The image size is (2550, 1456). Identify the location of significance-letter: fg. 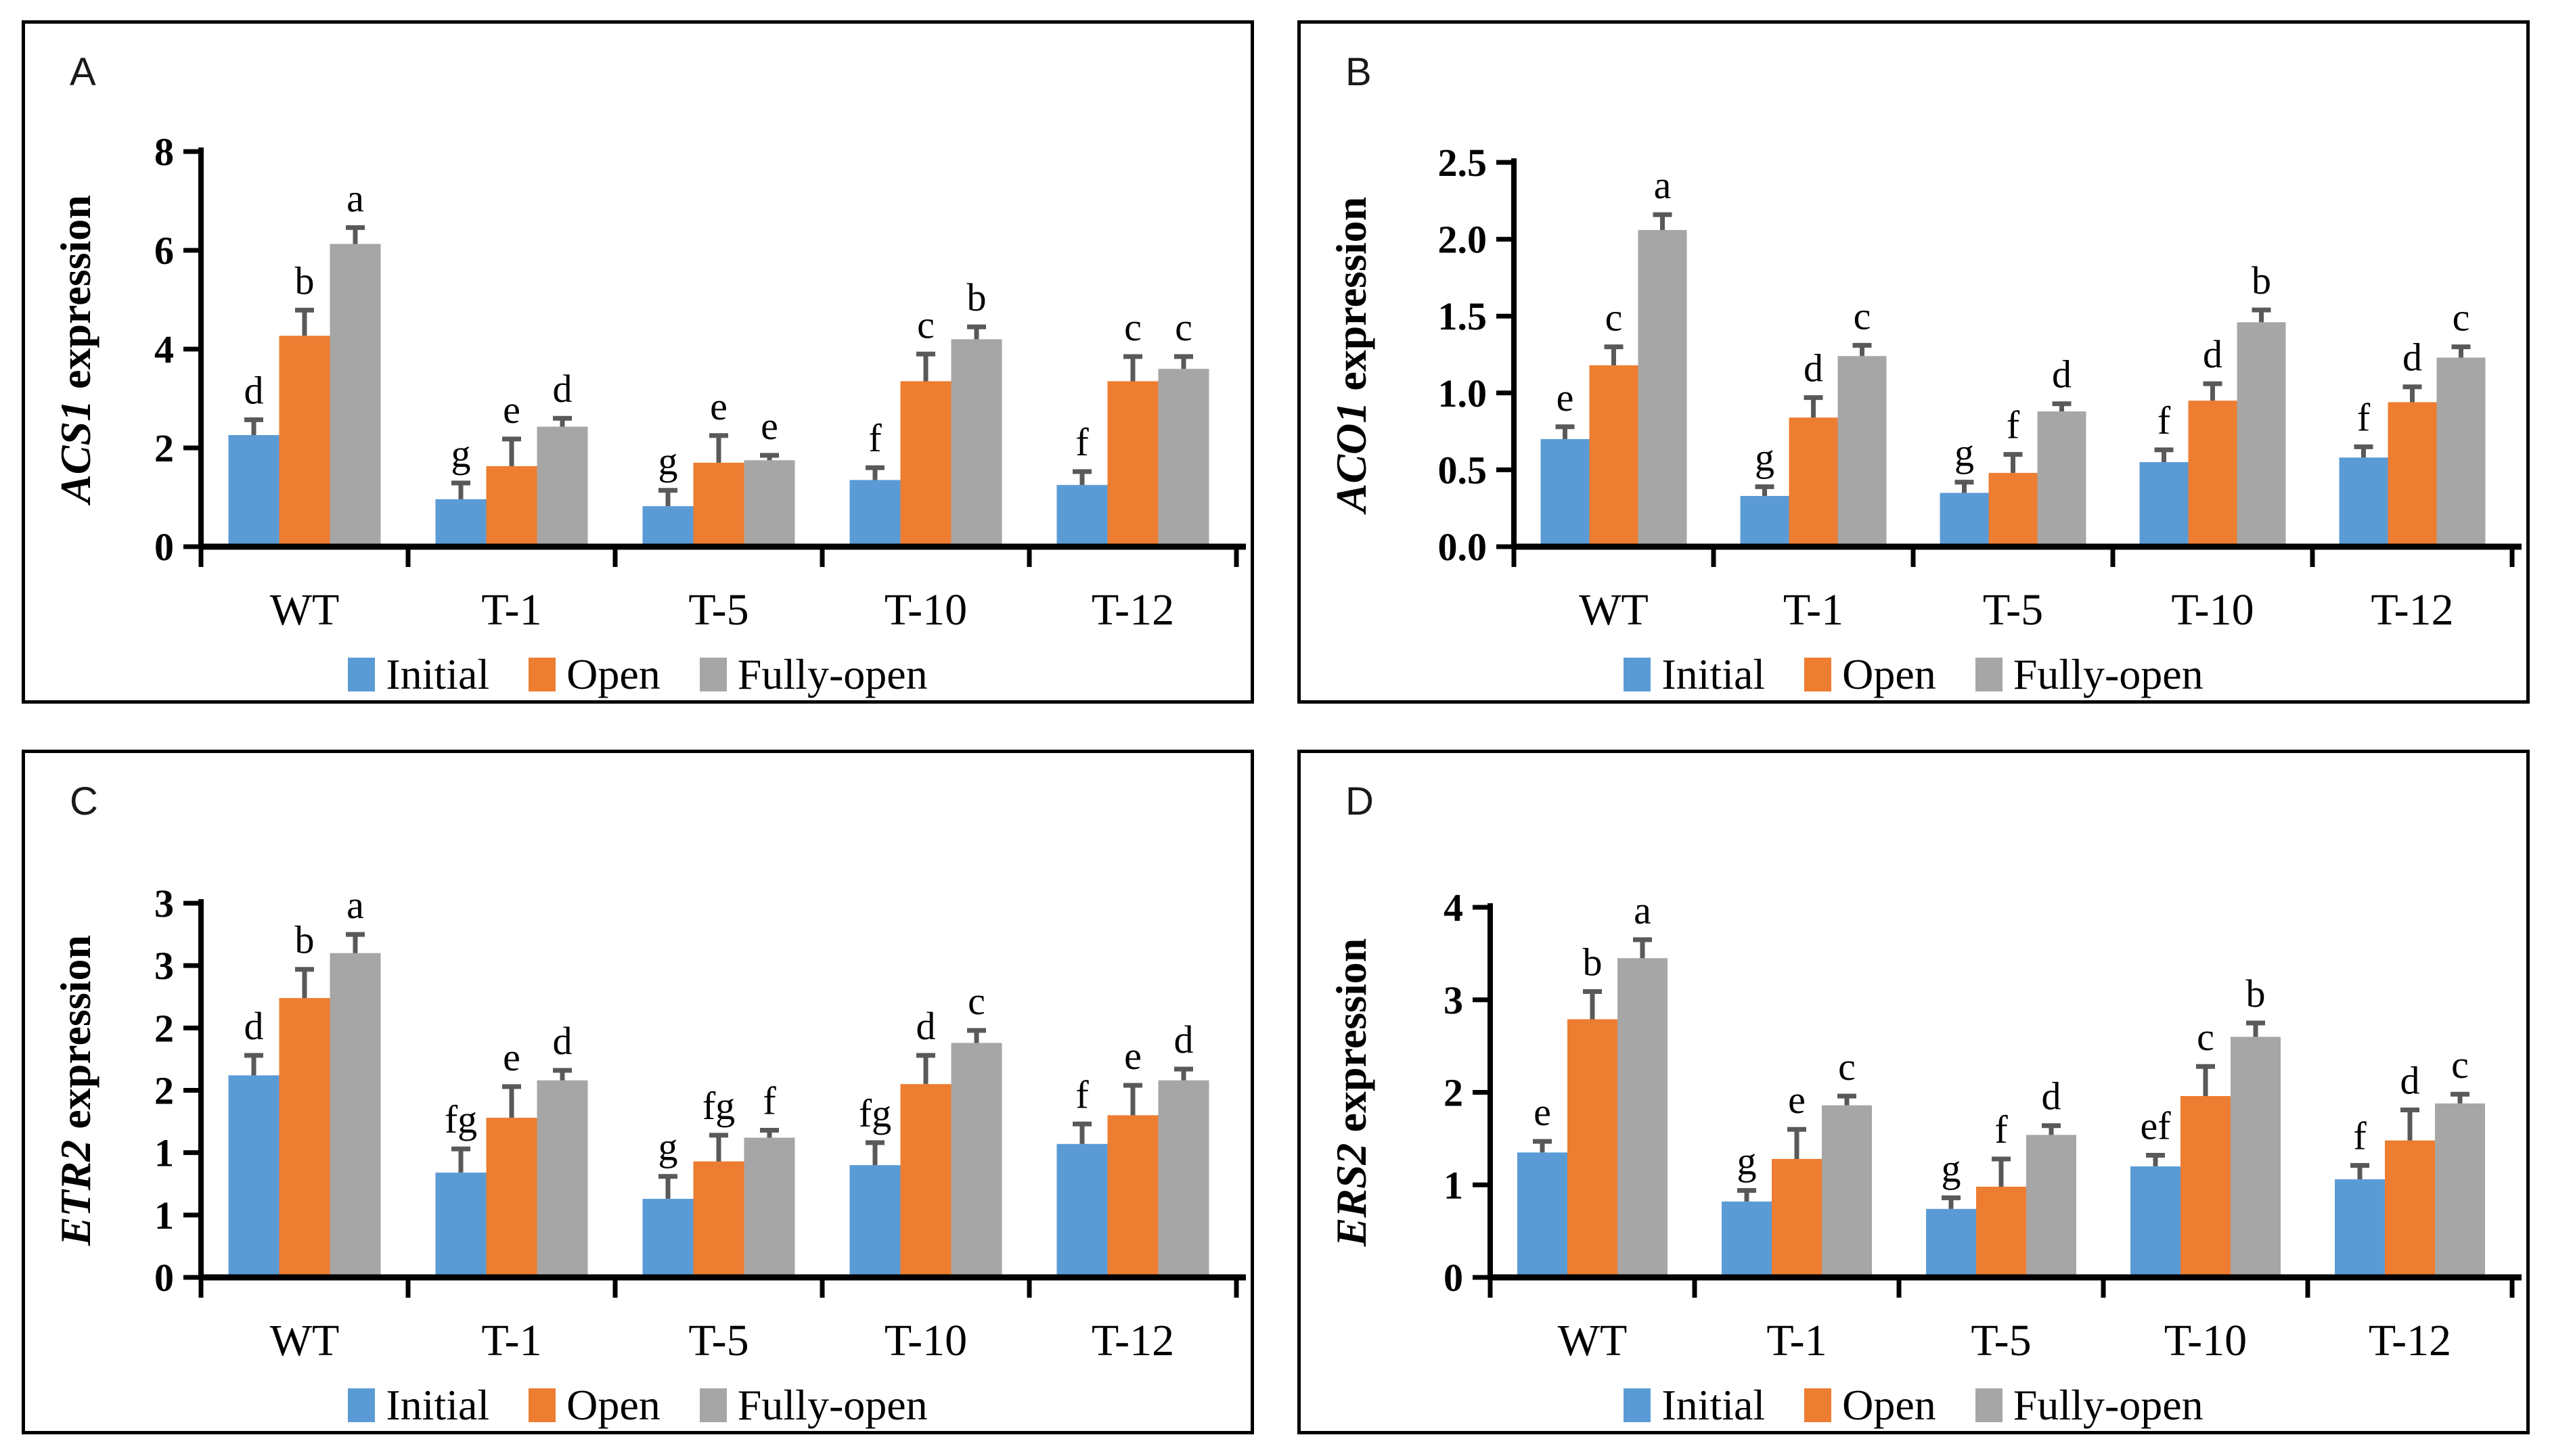
(461, 1119).